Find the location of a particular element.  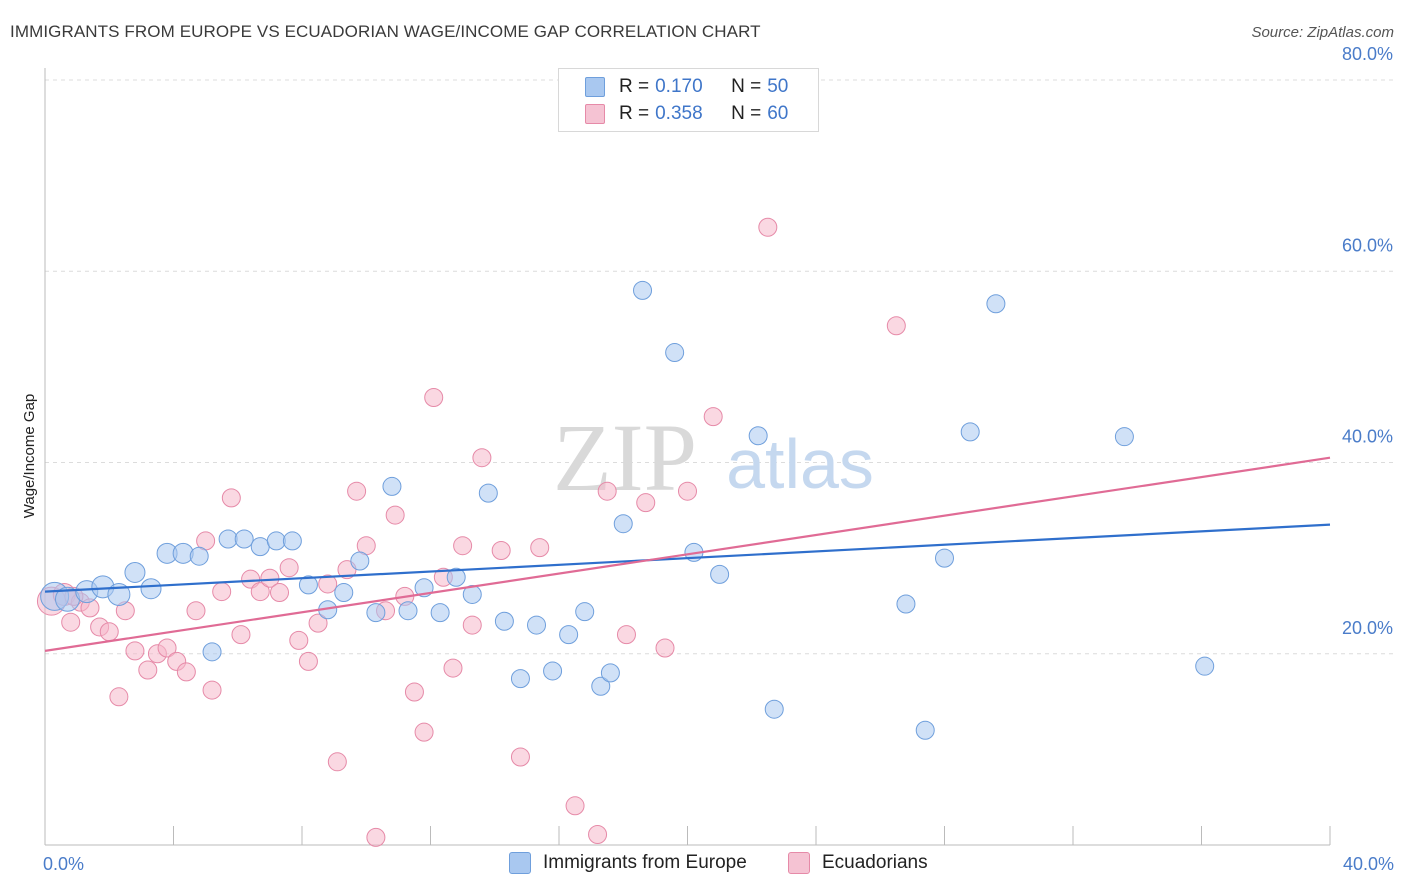

legend-n-value: 60 is located at coordinates (778, 113).